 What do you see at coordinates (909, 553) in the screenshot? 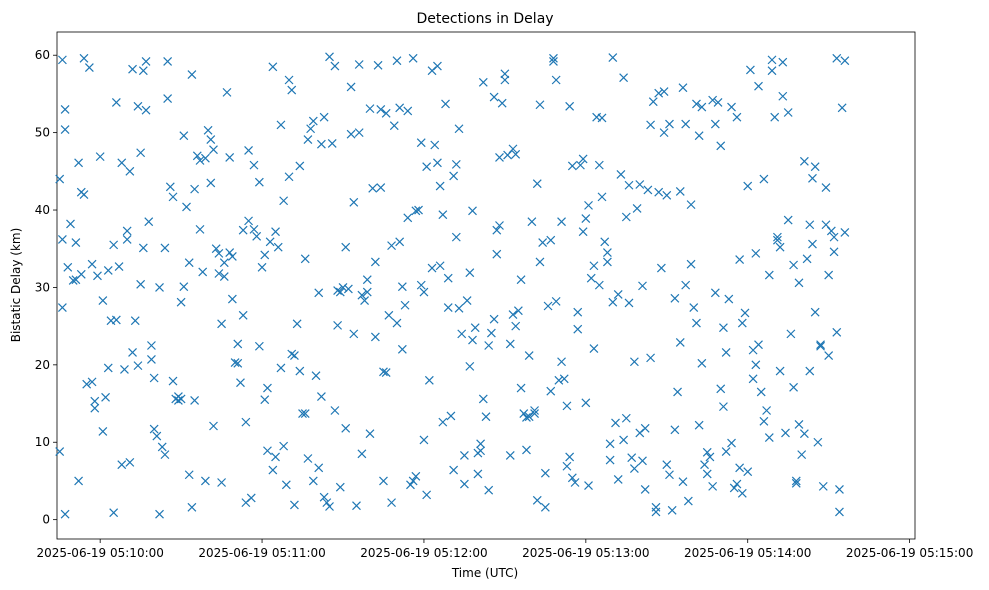
I see `x-tick-label: 2025-06-19 05:15:00` at bounding box center [909, 553].